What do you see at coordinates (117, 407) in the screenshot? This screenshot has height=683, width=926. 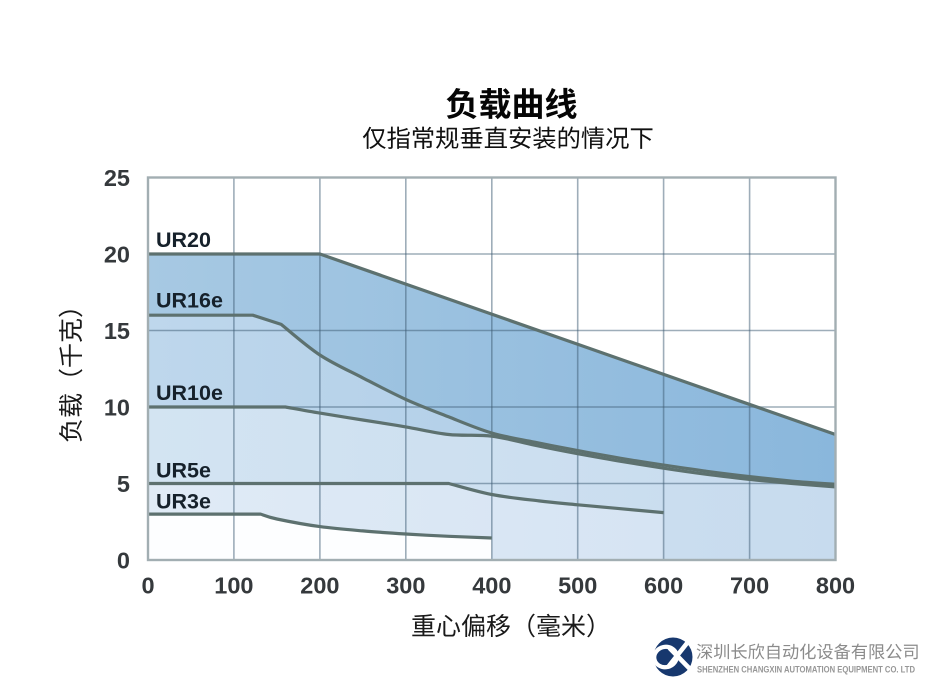 I see `svg-text: 10` at bounding box center [117, 407].